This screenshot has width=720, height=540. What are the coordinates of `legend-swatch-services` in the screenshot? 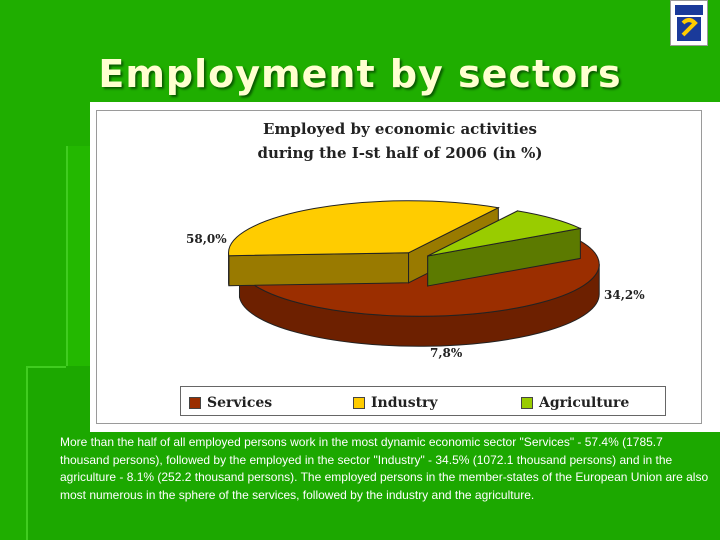 It's located at (195, 403).